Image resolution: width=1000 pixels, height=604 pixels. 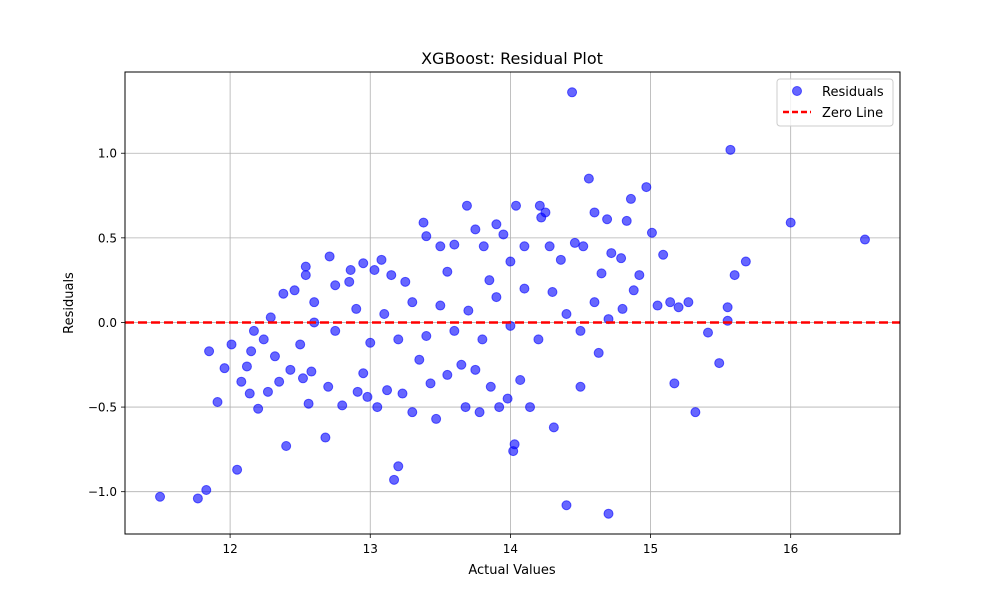 I want to click on y-tick-label: −1.0, so click(x=102, y=492).